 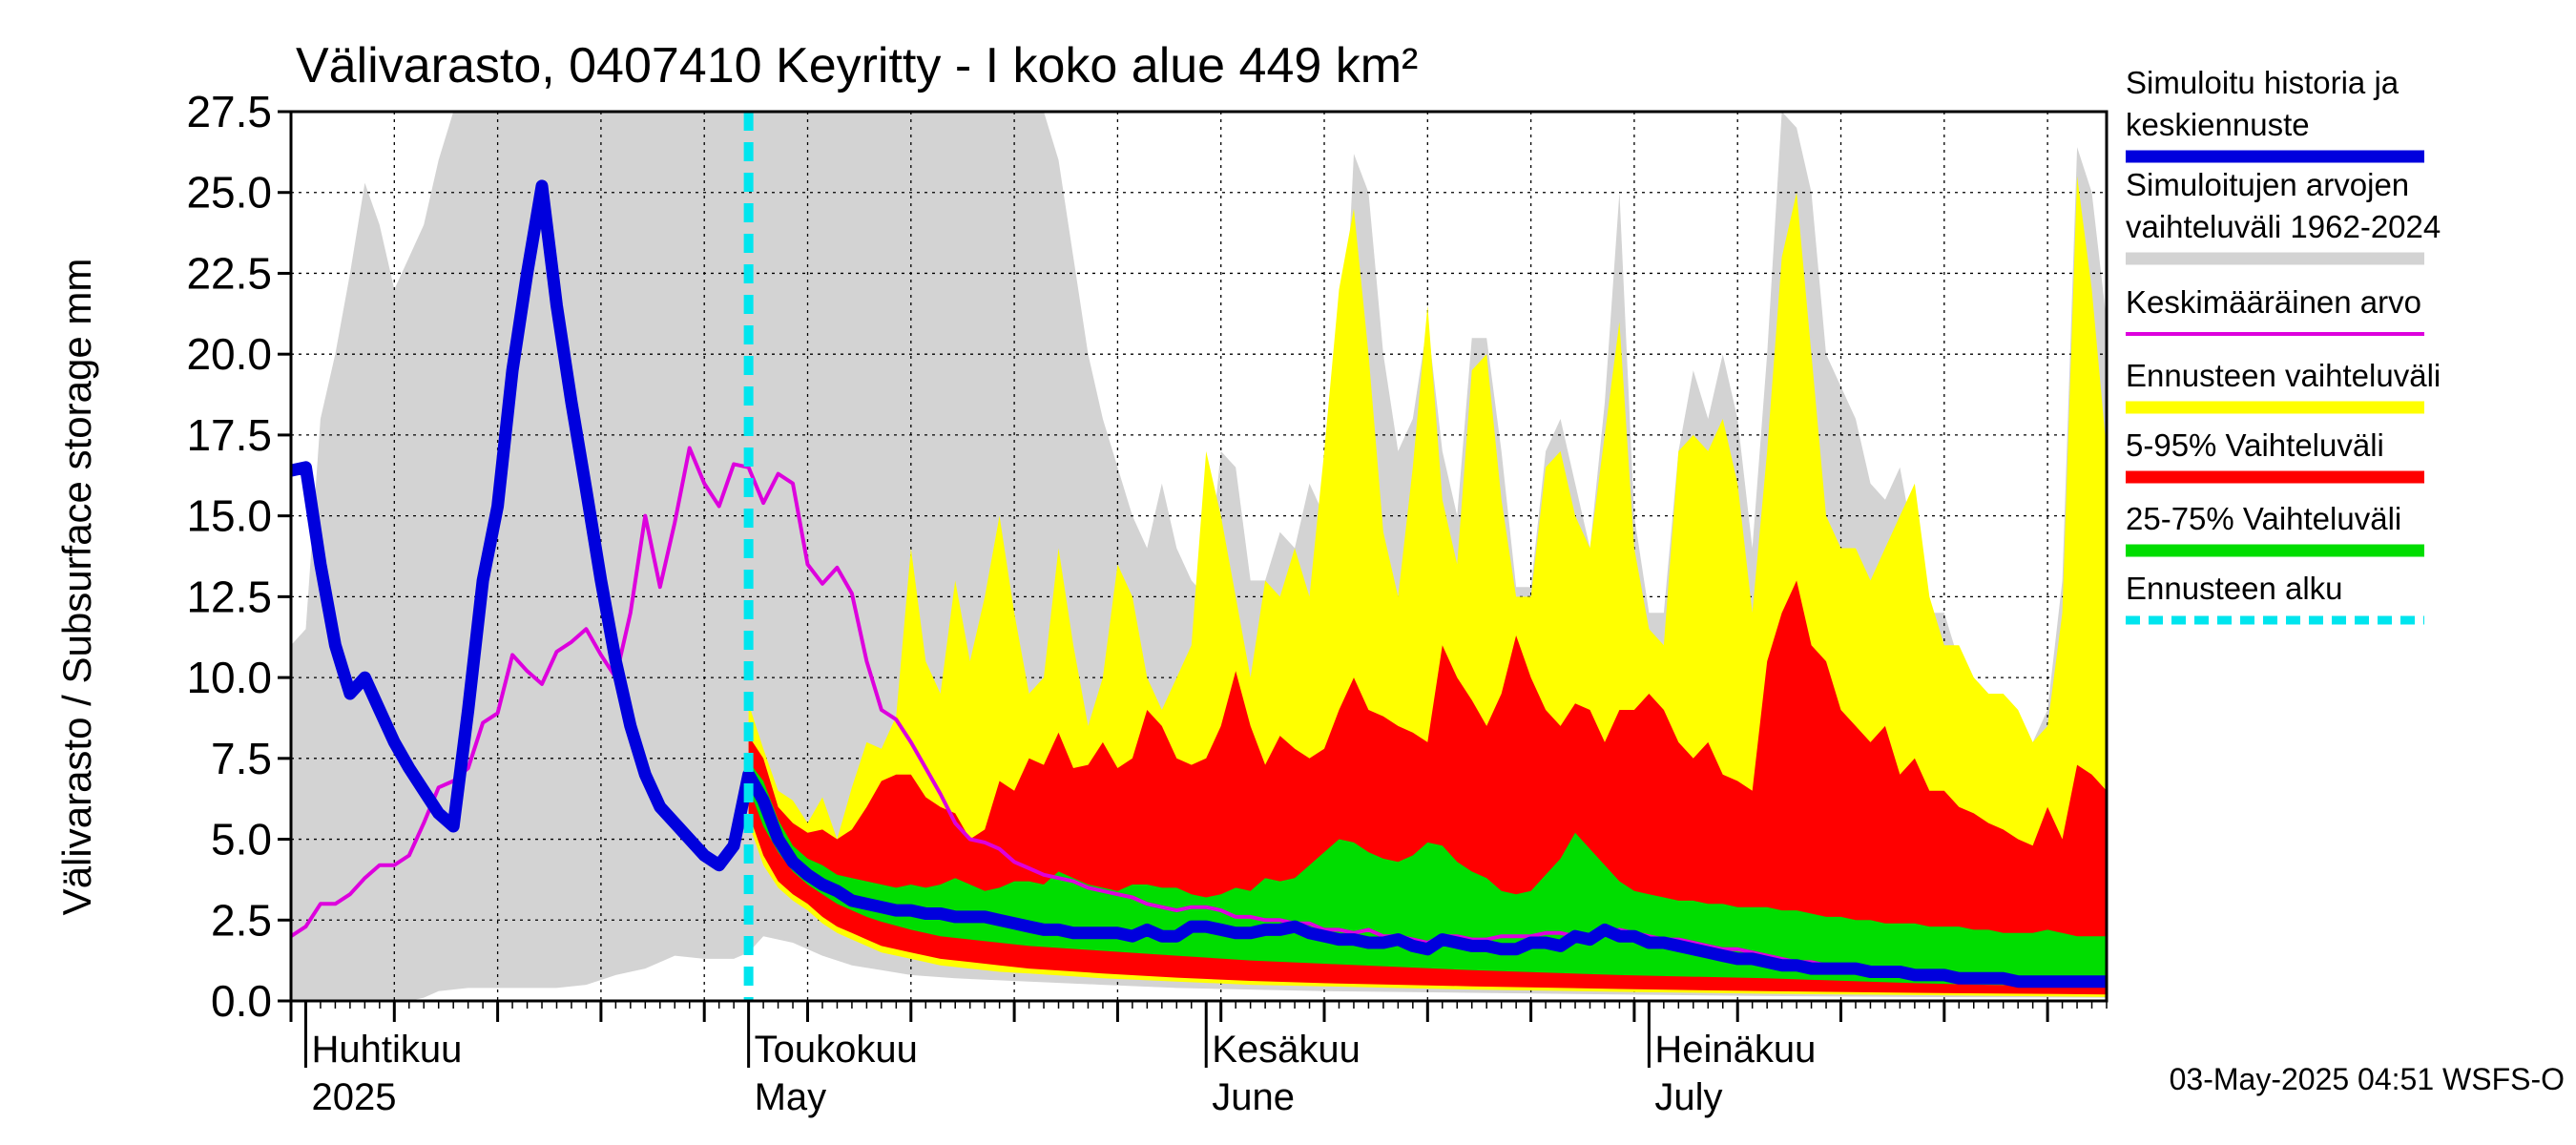 I want to click on month-label-en: June, so click(x=1253, y=1097).